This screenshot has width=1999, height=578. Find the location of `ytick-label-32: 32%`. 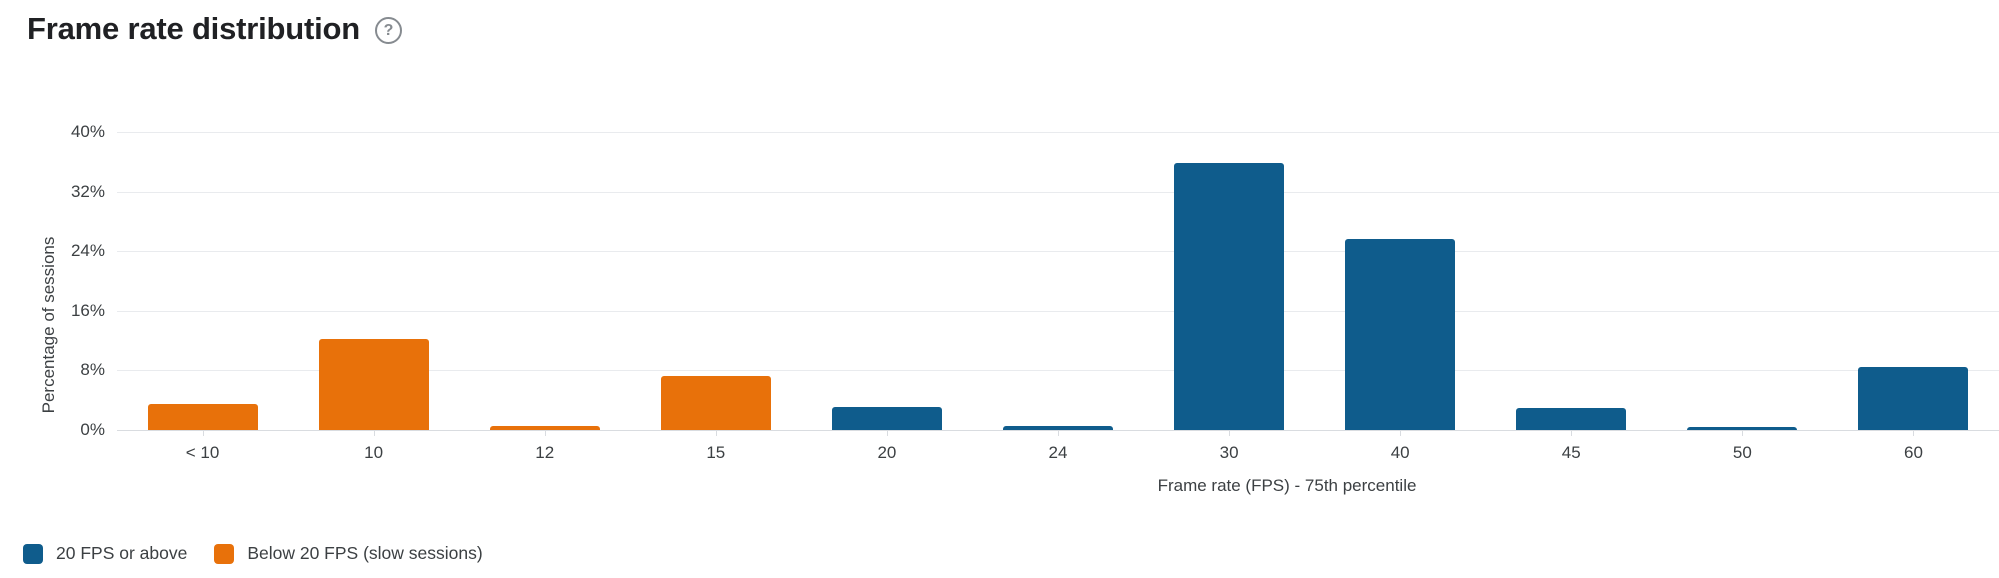

ytick-label-32: 32% is located at coordinates (87, 191).